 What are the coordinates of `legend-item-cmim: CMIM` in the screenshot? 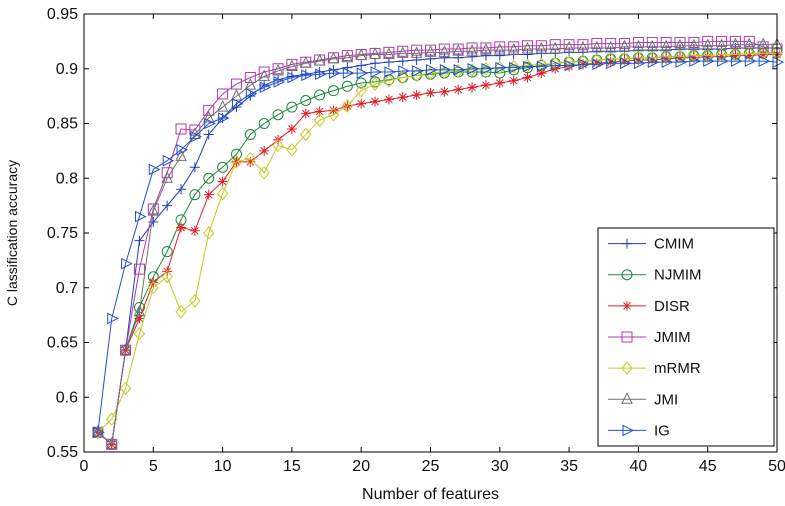 It's located at (651, 244).